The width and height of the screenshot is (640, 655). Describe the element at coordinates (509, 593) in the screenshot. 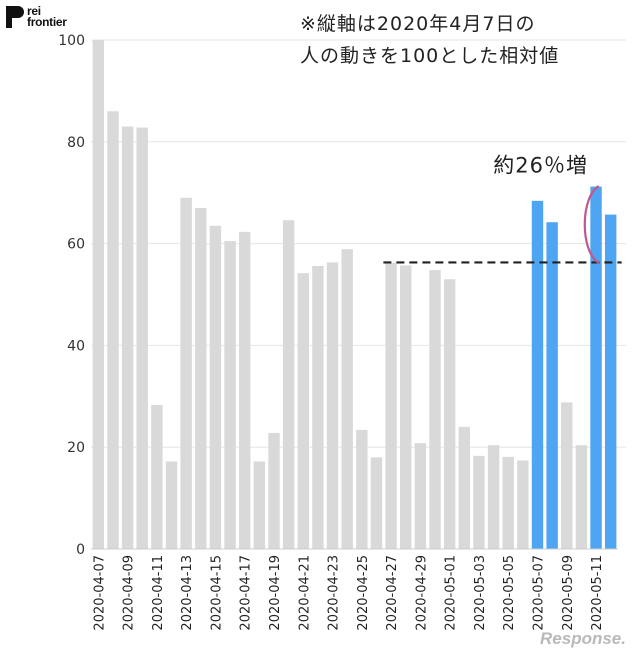

I see `x-tick-label: 2020-05-05` at that location.